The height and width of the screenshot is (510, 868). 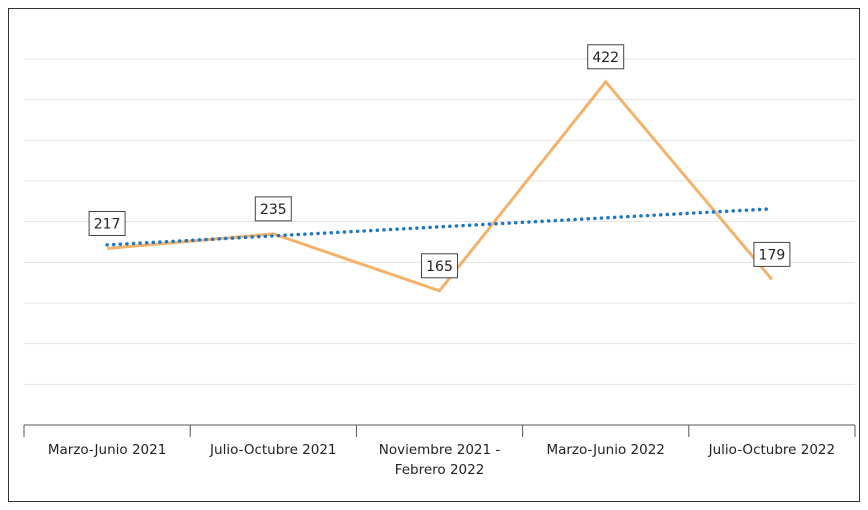 What do you see at coordinates (439, 227) in the screenshot?
I see `trend-line` at bounding box center [439, 227].